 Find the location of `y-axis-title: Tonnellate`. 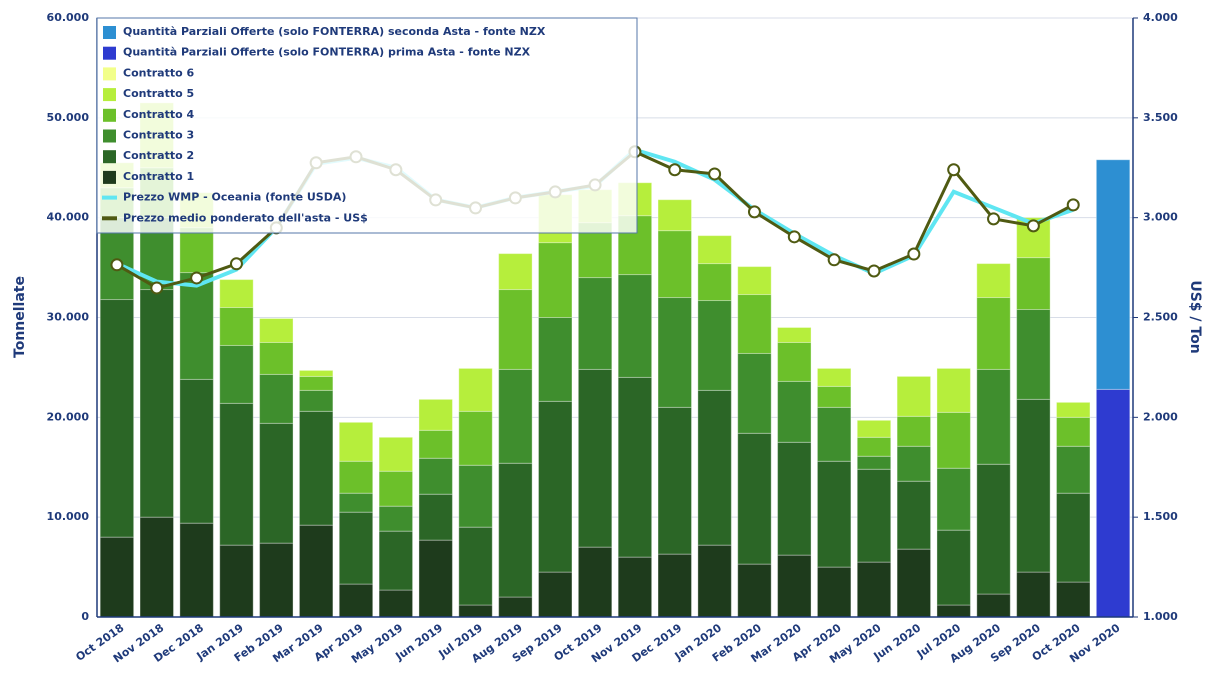

y-axis-title: Tonnellate is located at coordinates (20, 317).